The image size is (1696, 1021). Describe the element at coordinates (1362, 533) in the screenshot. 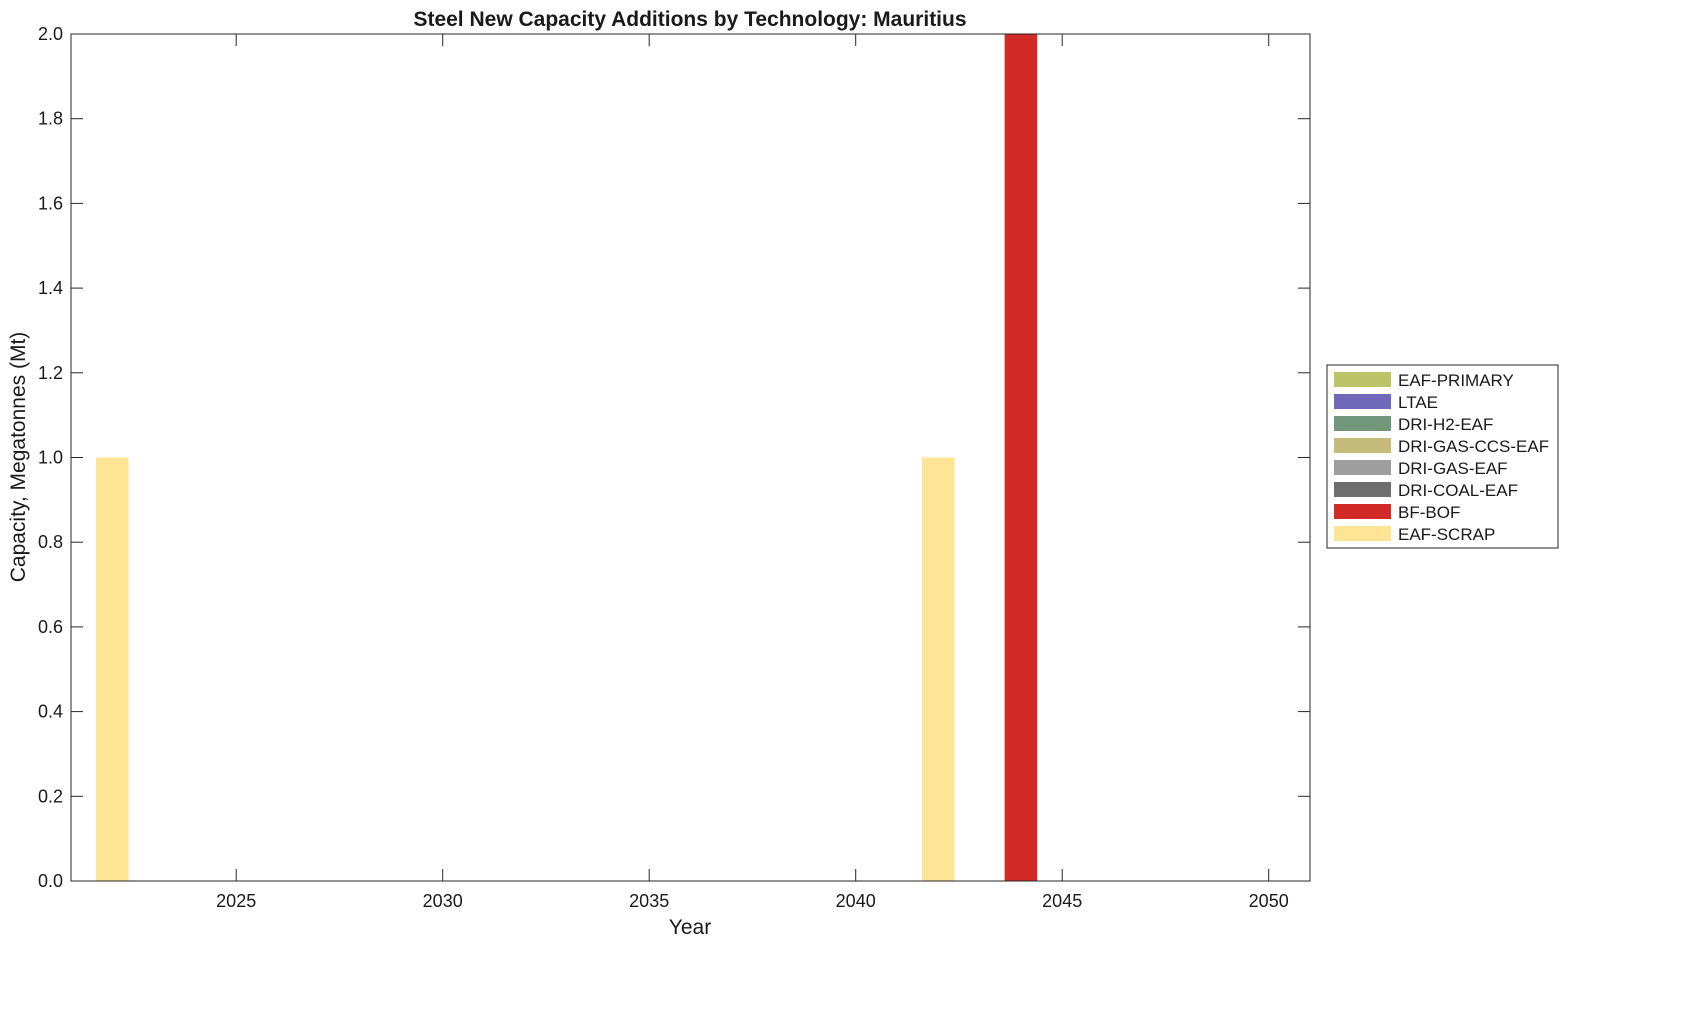

I see `legend-swatch-eaf-scrap` at that location.